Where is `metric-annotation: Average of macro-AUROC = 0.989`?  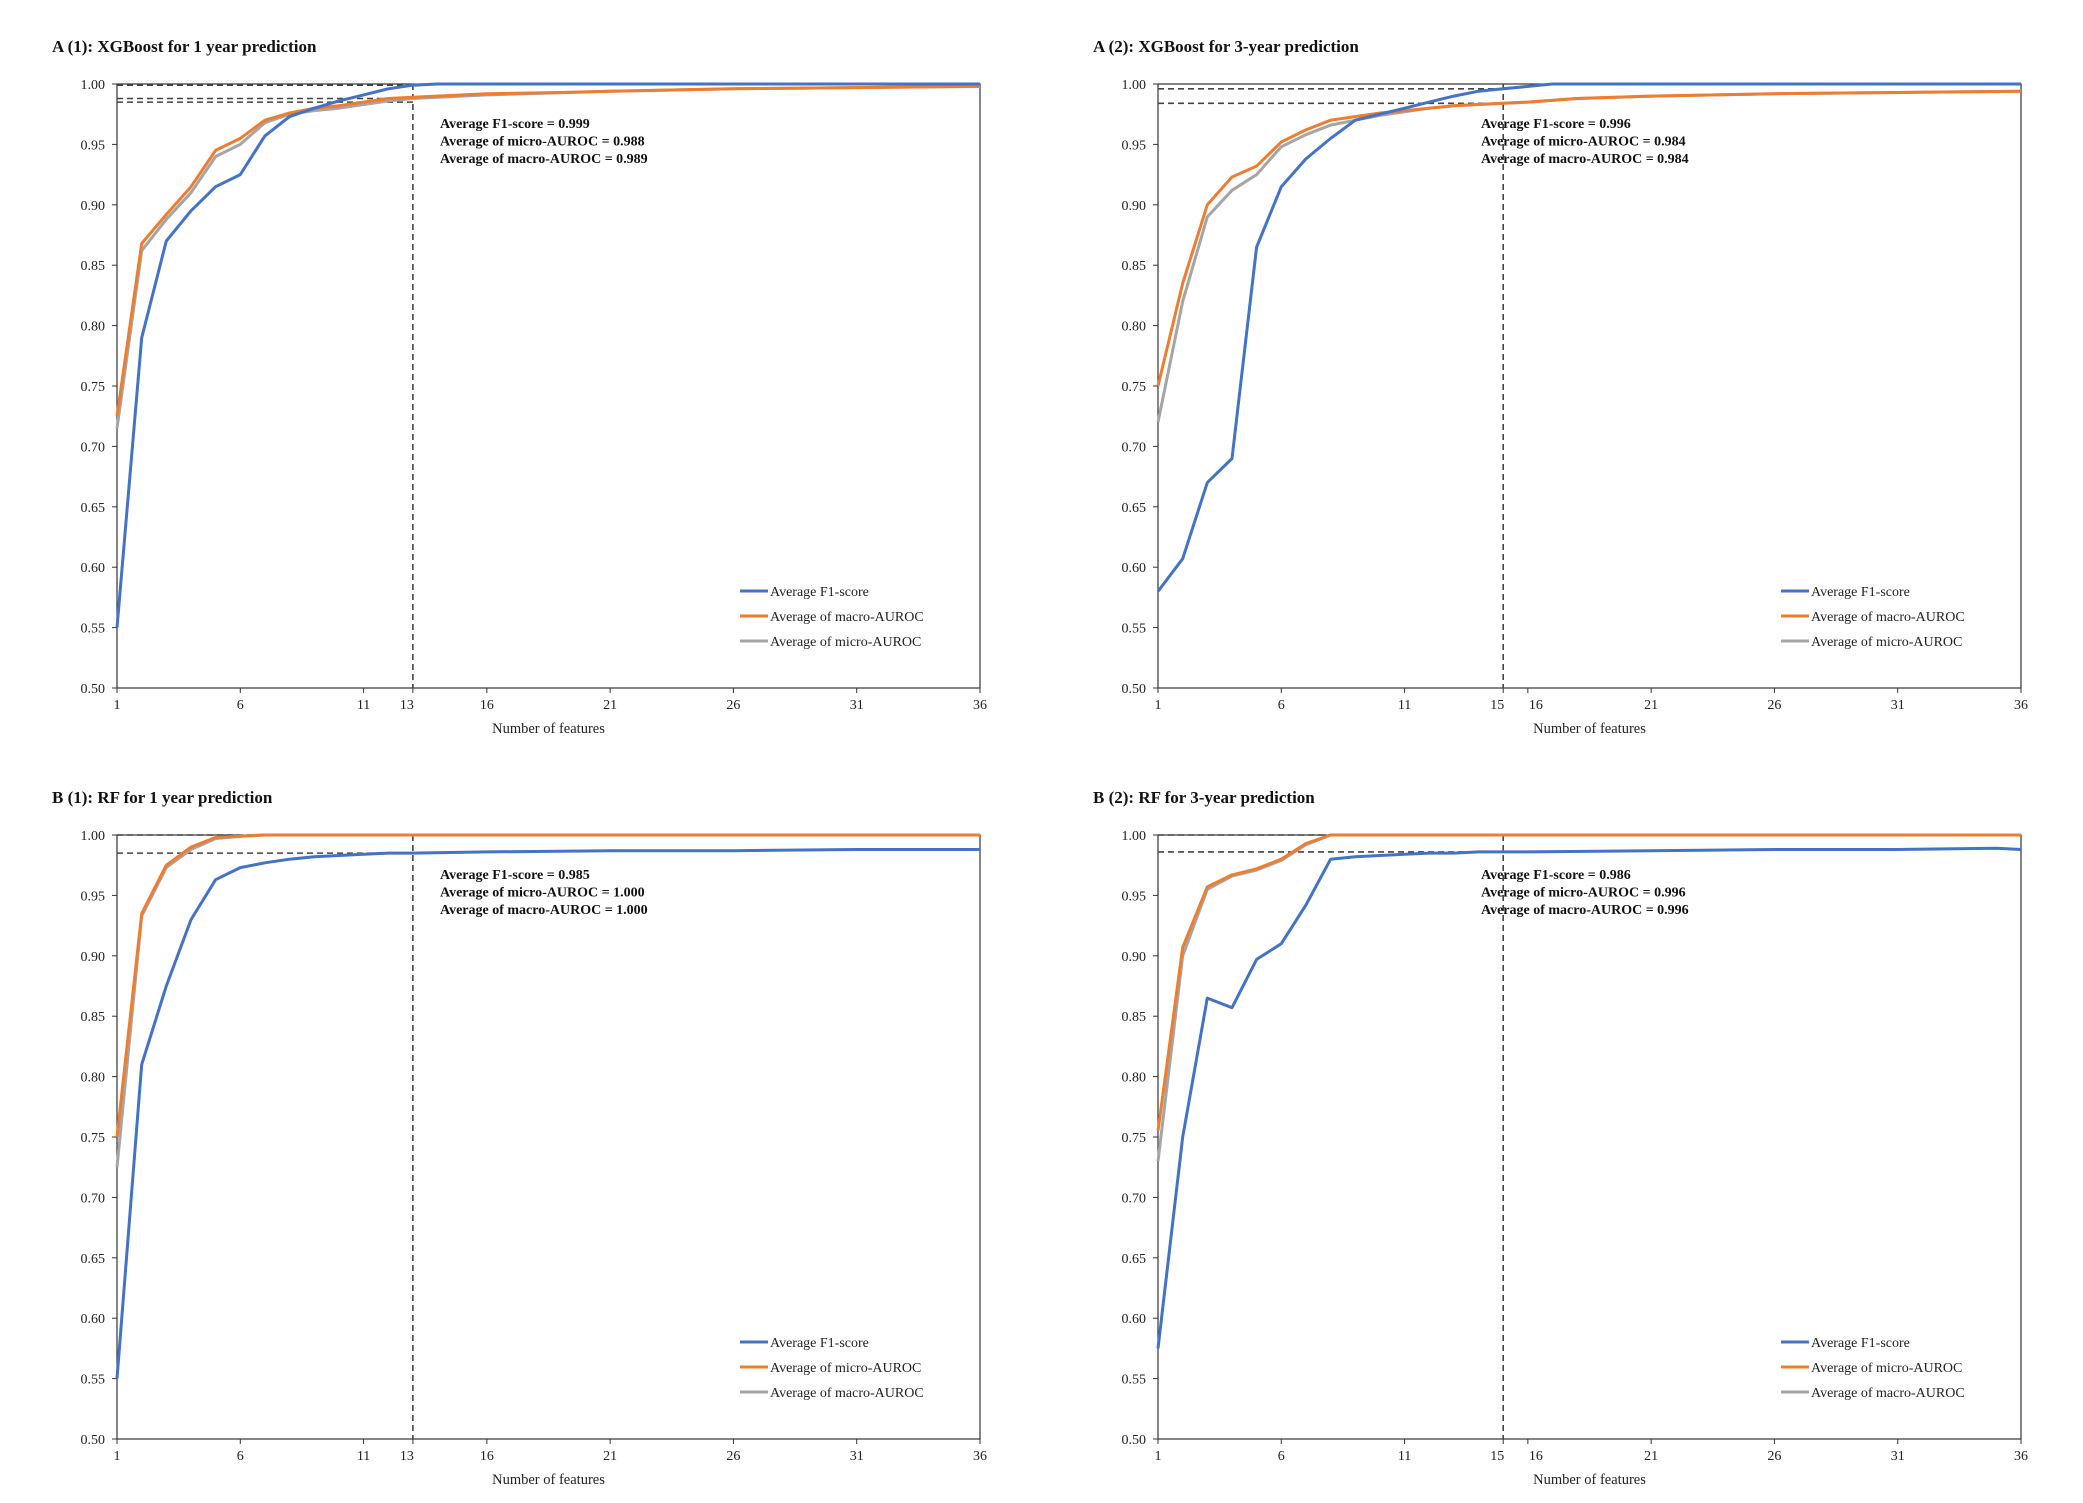
metric-annotation: Average of macro-AUROC = 0.989 is located at coordinates (544, 159).